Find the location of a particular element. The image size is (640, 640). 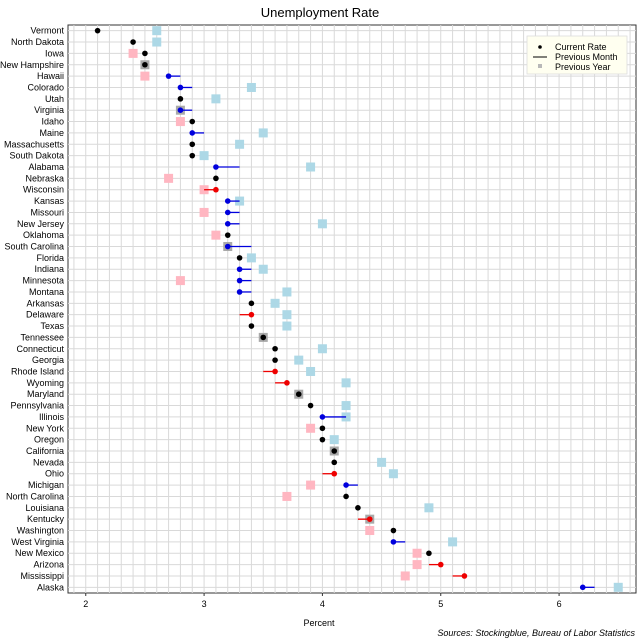

state-label: Missouri is located at coordinates (47, 212).